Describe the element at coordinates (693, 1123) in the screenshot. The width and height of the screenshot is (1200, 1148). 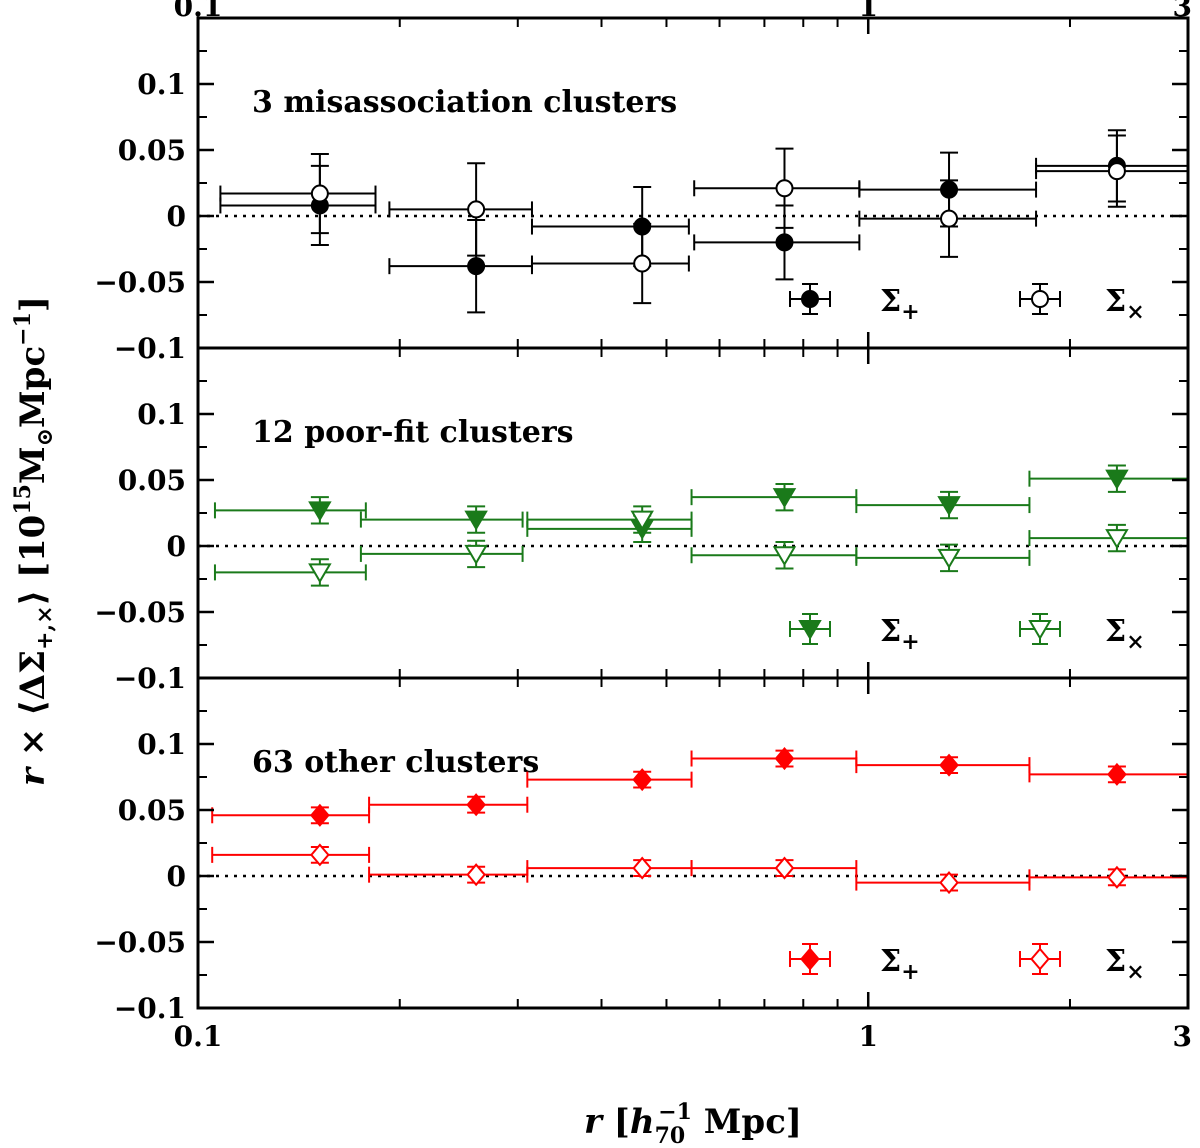
I see `x-axis-title: r [h70−1 Mpc]` at that location.